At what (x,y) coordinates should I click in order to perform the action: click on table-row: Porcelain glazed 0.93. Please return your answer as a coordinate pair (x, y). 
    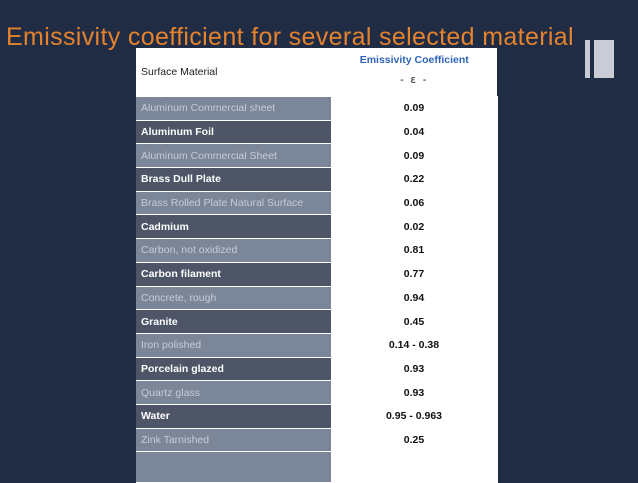
    Looking at the image, I should click on (317, 369).